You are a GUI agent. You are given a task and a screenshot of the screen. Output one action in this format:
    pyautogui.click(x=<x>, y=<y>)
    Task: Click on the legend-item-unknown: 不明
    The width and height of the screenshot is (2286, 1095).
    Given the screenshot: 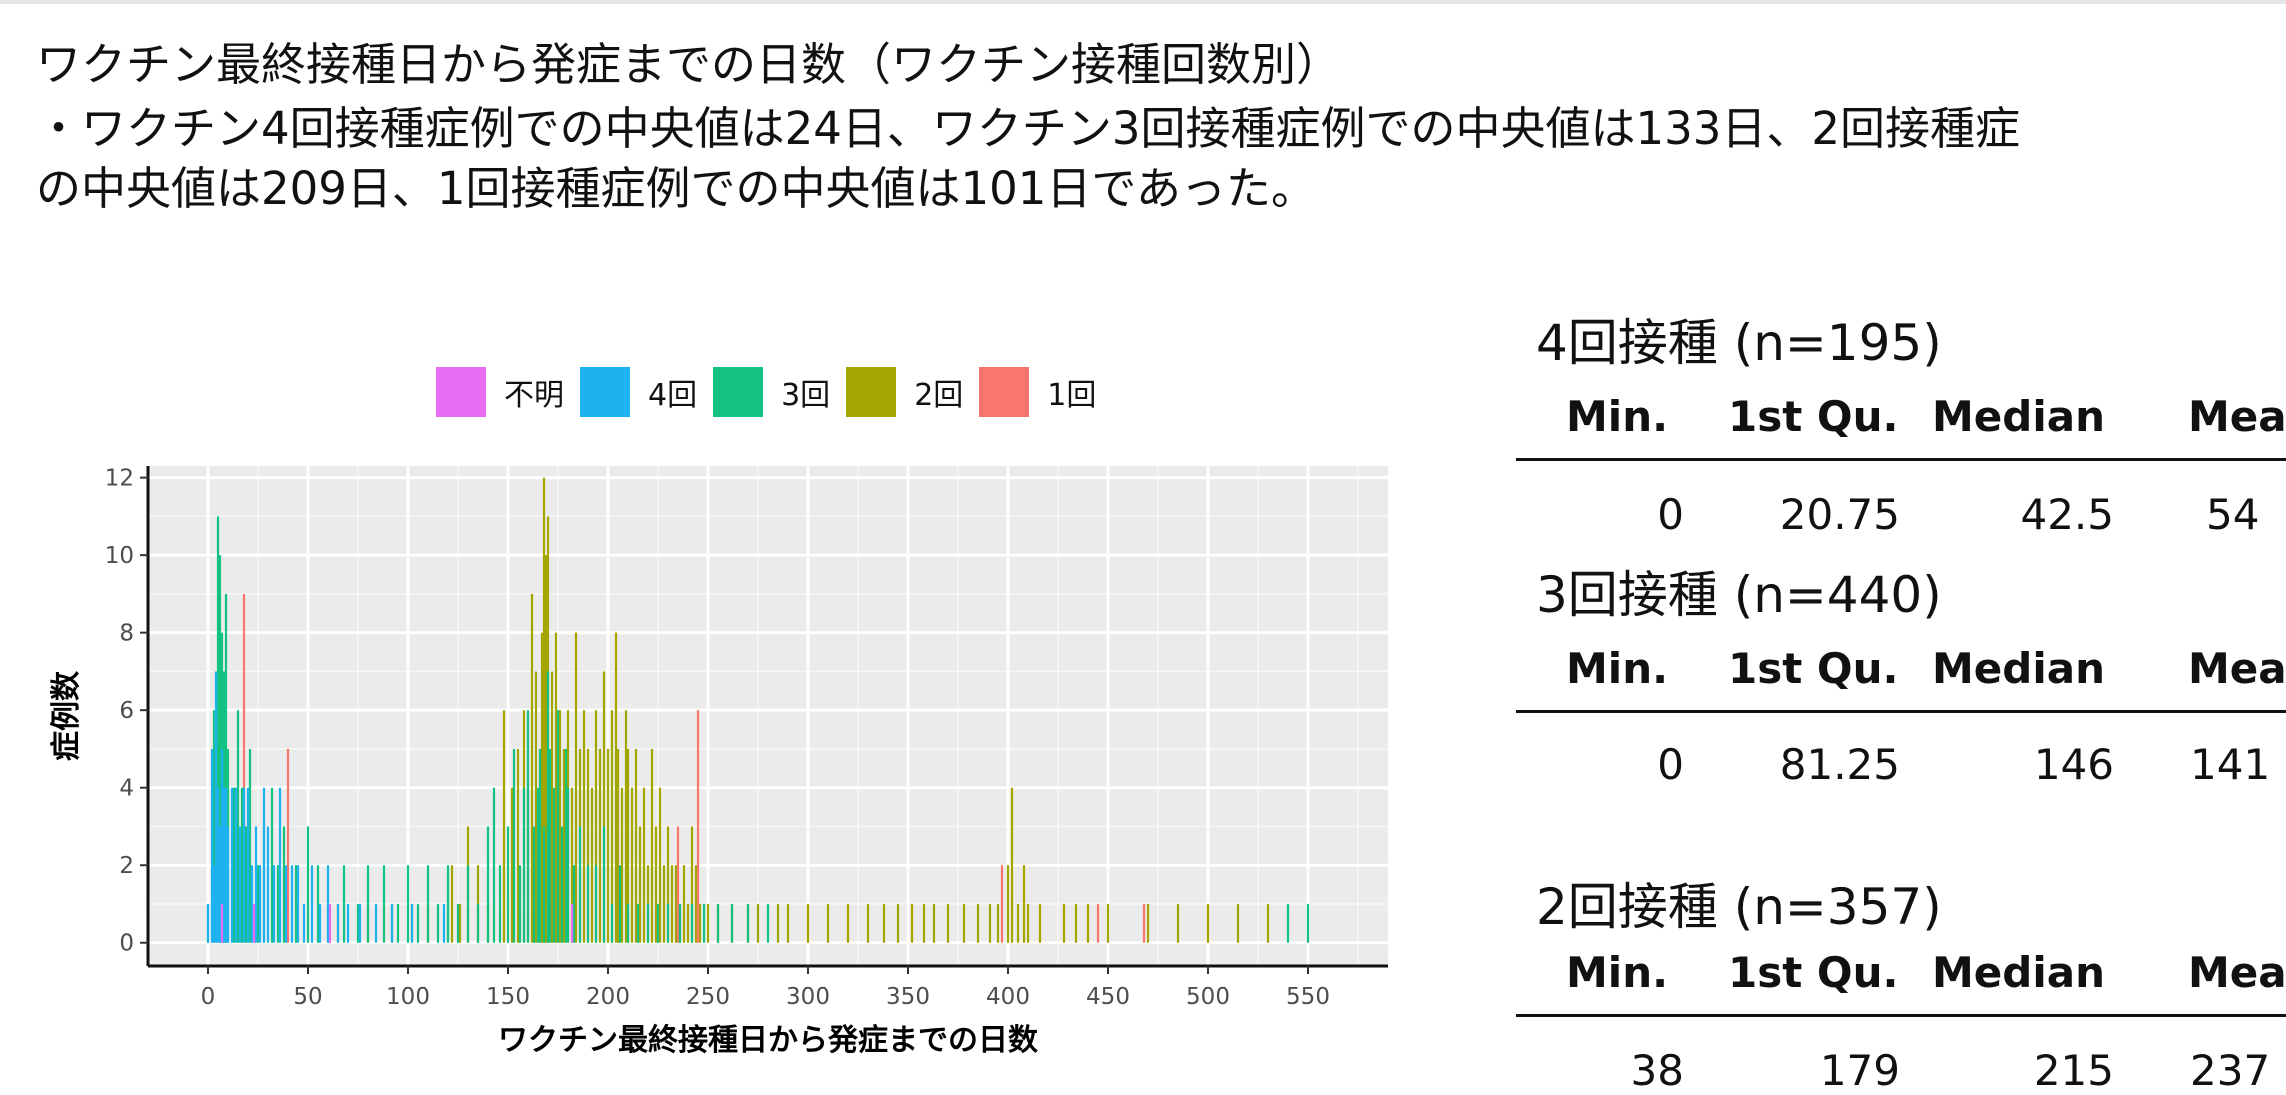 What is the action you would take?
    pyautogui.click(x=500, y=392)
    